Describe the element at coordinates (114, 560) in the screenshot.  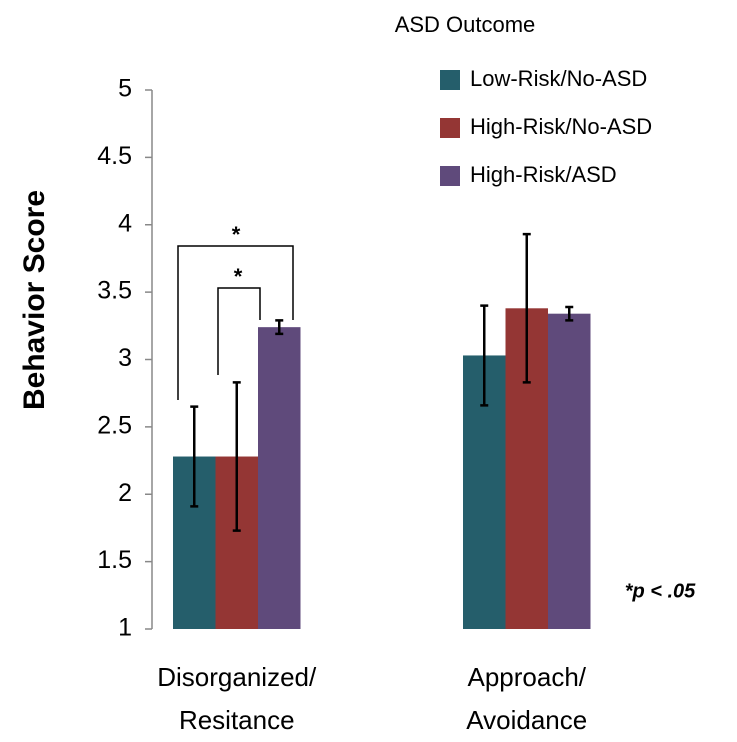
I see `y-tick-label: 1.5` at that location.